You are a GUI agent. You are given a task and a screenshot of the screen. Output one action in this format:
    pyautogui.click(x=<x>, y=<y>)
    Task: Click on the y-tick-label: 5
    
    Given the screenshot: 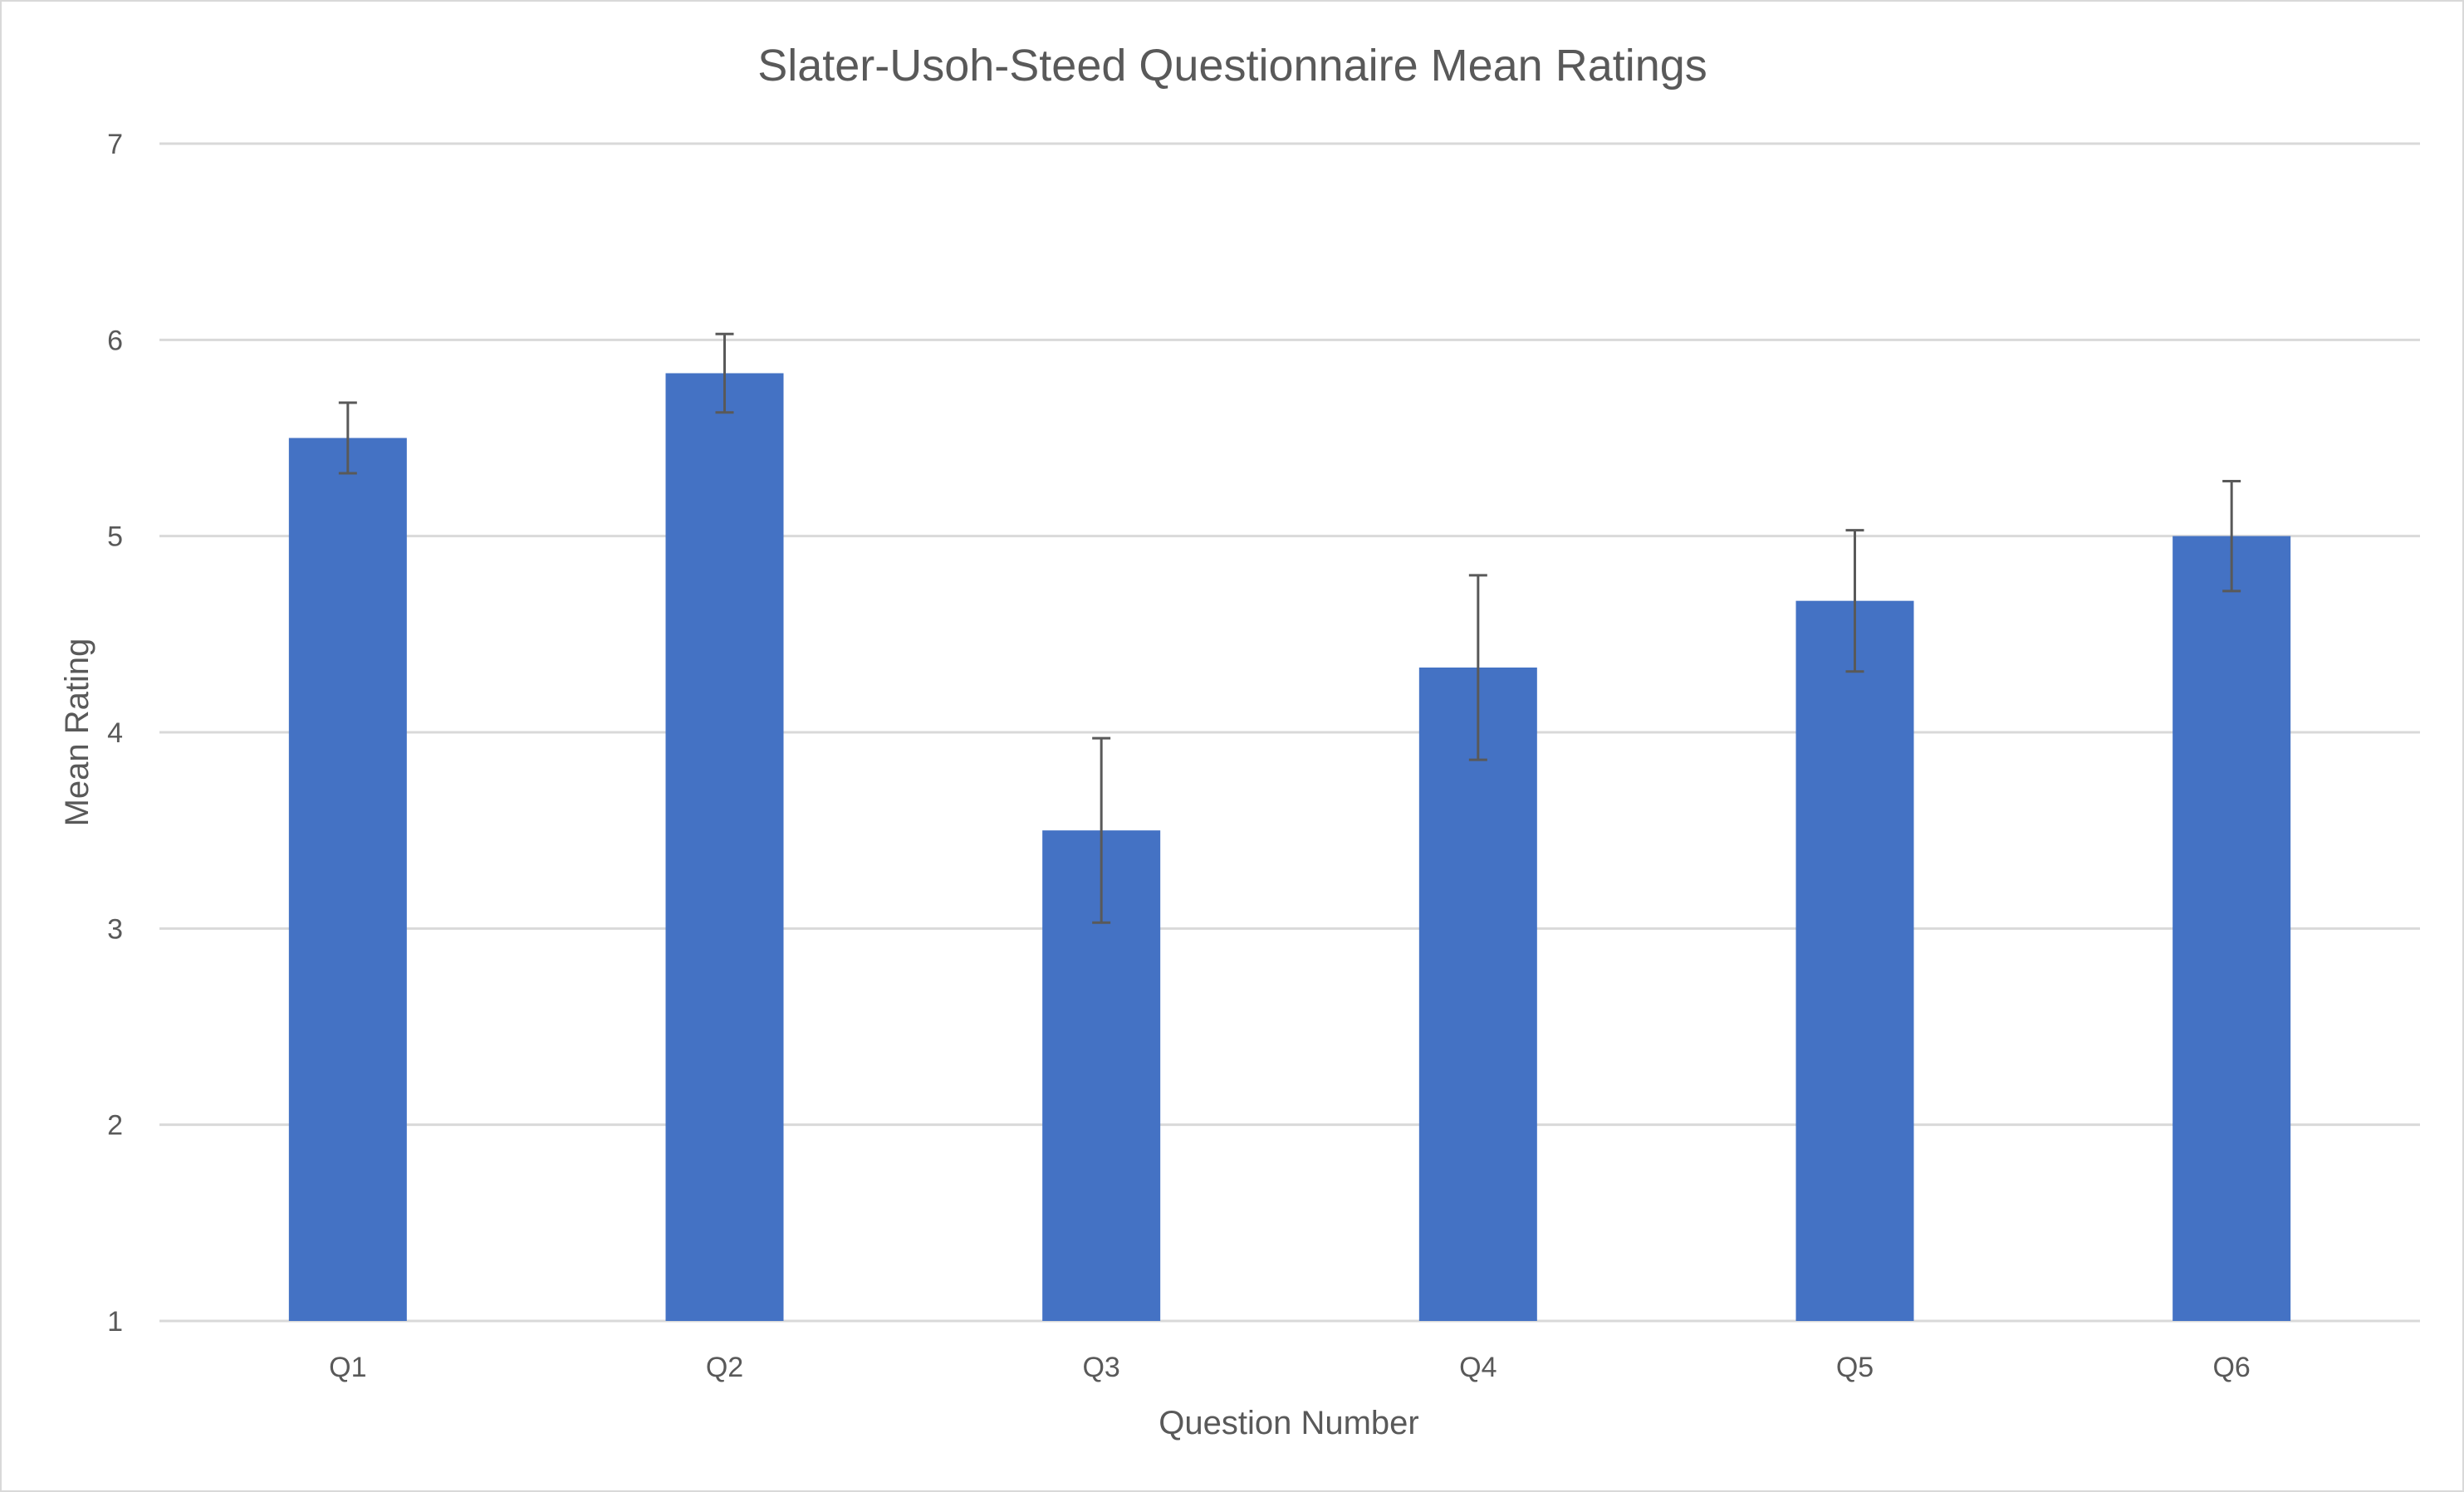 What is the action you would take?
    pyautogui.click(x=115, y=537)
    